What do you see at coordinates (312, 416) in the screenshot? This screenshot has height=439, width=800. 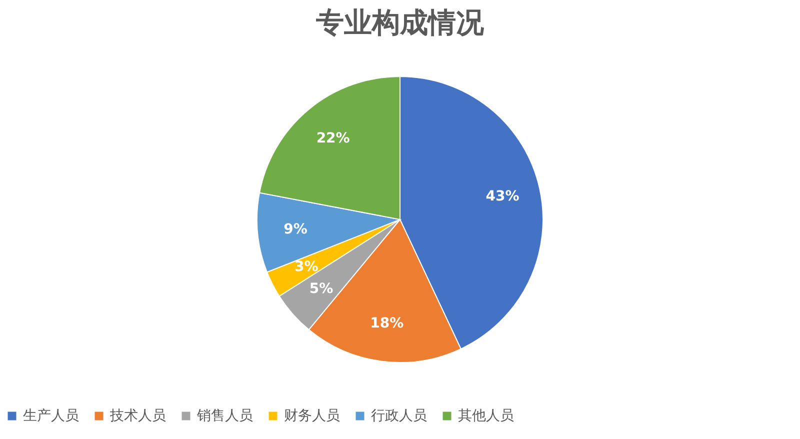 I see `legend-label: 财务人员` at bounding box center [312, 416].